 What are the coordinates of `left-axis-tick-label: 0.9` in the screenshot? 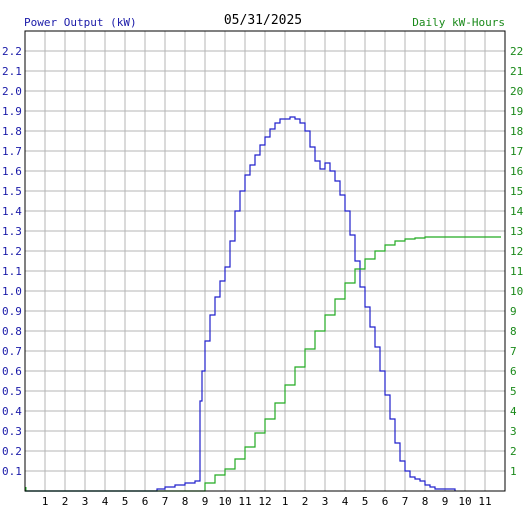 It's located at (12, 311).